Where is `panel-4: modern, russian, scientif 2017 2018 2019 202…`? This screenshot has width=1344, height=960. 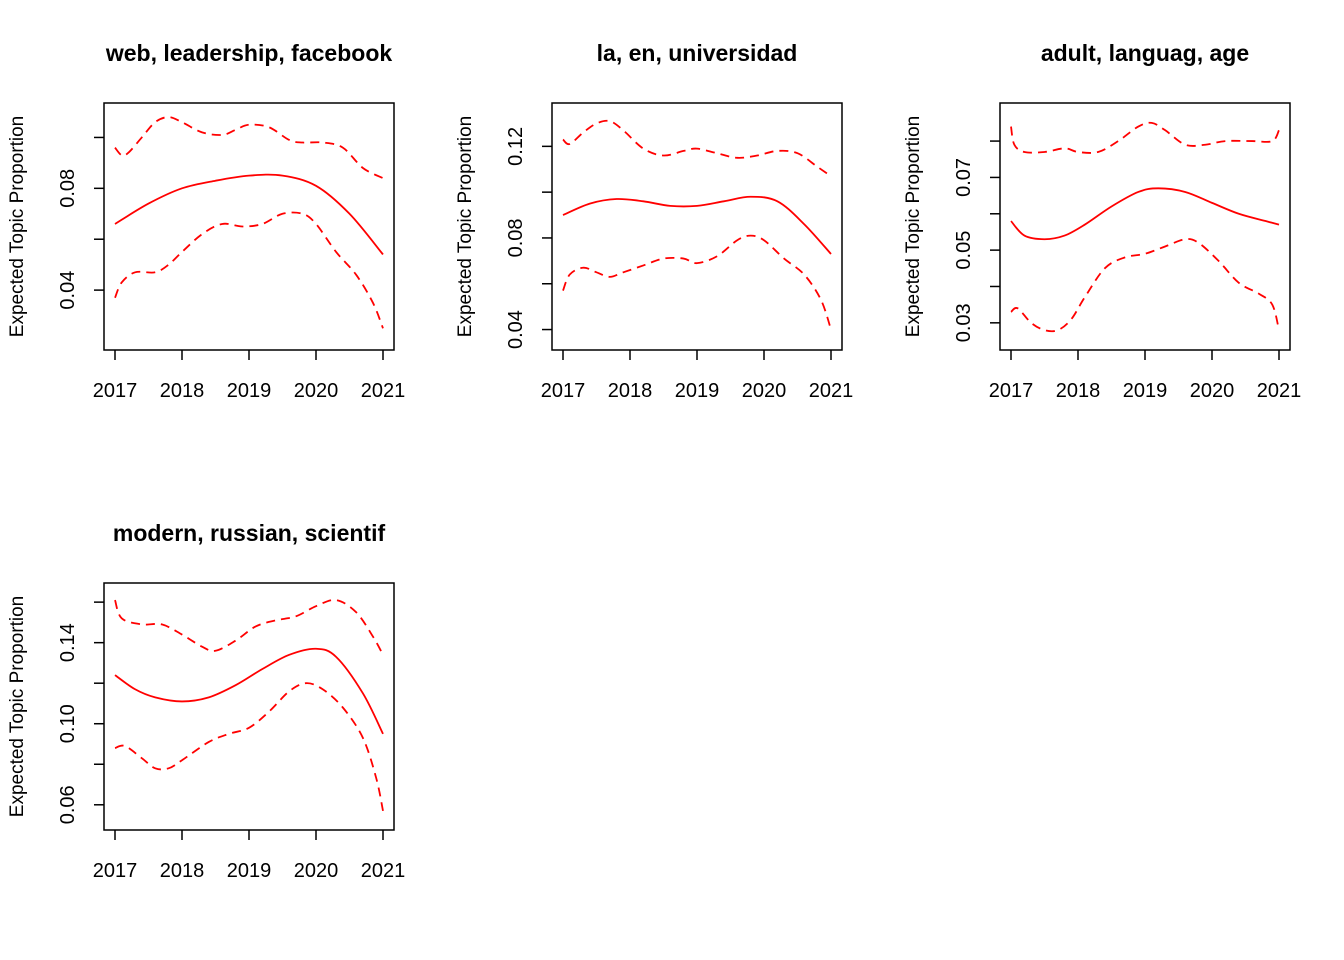 panel-4: modern, russian, scientif 2017 2018 2019 202… is located at coordinates (206, 701).